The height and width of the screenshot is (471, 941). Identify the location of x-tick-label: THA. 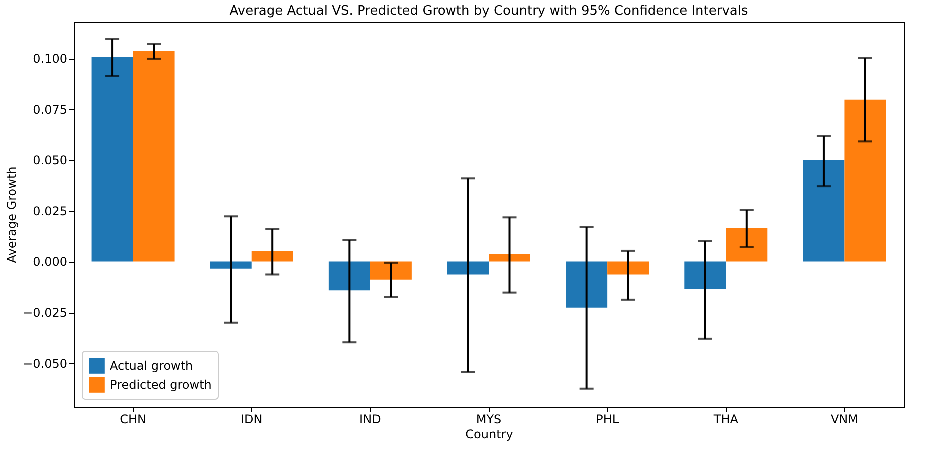
(726, 419).